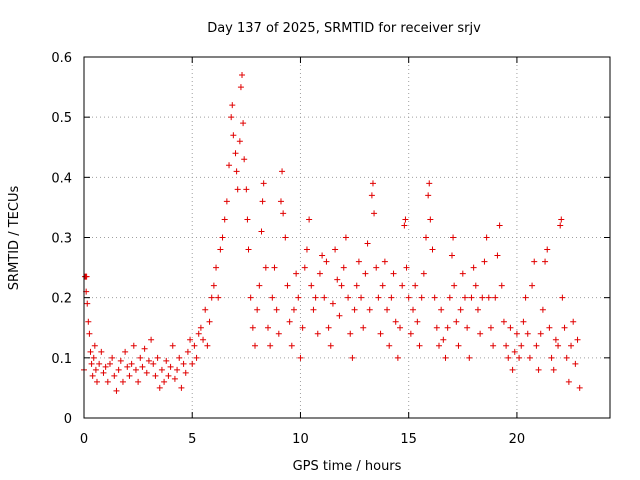 This screenshot has height=480, width=640. What do you see at coordinates (192, 439) in the screenshot?
I see `x-tick-label: 5` at bounding box center [192, 439].